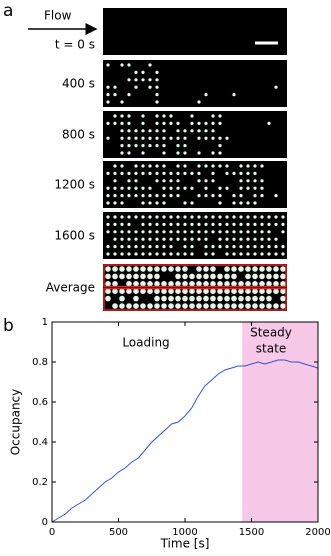  Describe the element at coordinates (118, 532) in the screenshot. I see `x-tick-label: 500` at that location.